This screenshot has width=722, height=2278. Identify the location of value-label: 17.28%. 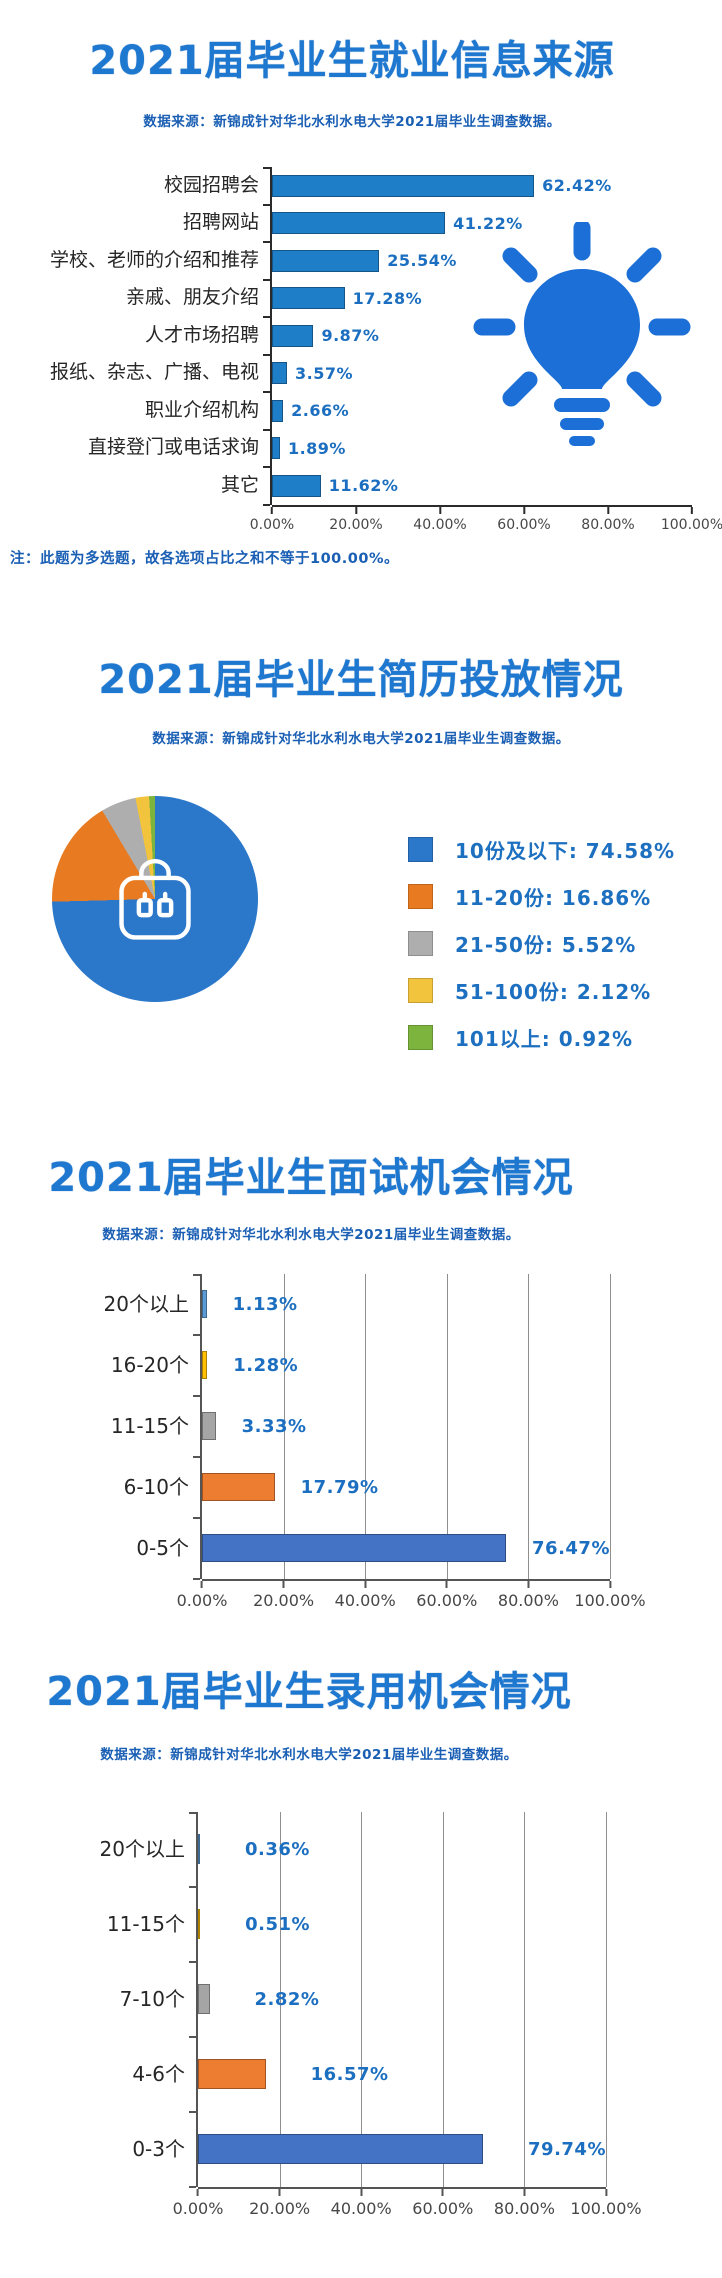
(387, 298).